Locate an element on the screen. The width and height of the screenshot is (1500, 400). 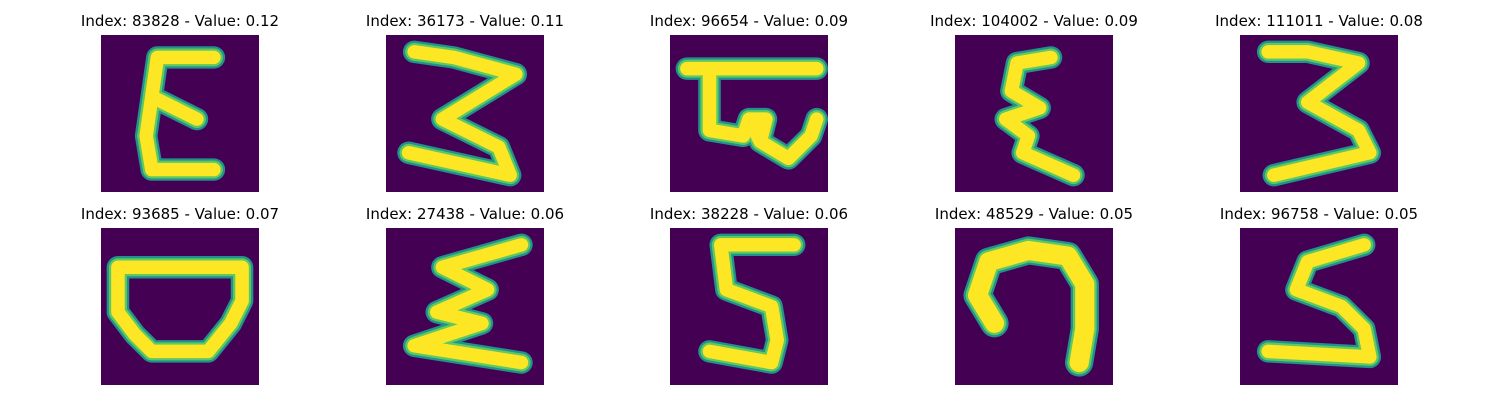
panel-7: Index: 27438 - Value: 0.06 is located at coordinates (465, 294).